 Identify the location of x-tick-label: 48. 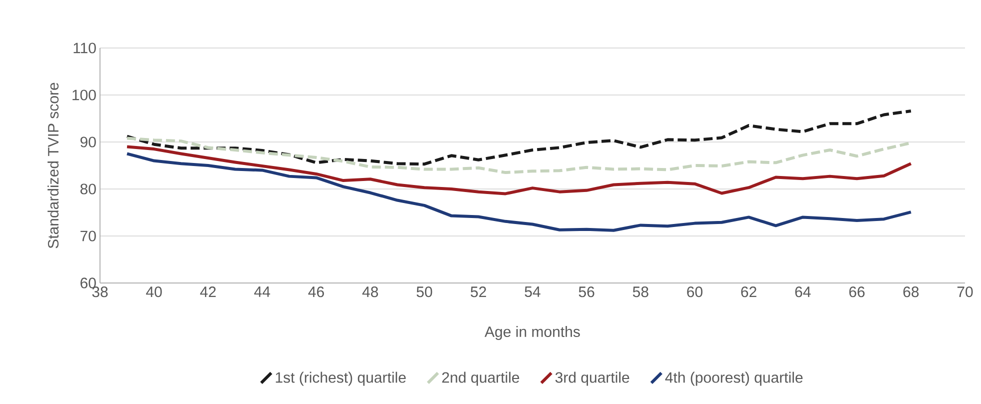
(370, 292).